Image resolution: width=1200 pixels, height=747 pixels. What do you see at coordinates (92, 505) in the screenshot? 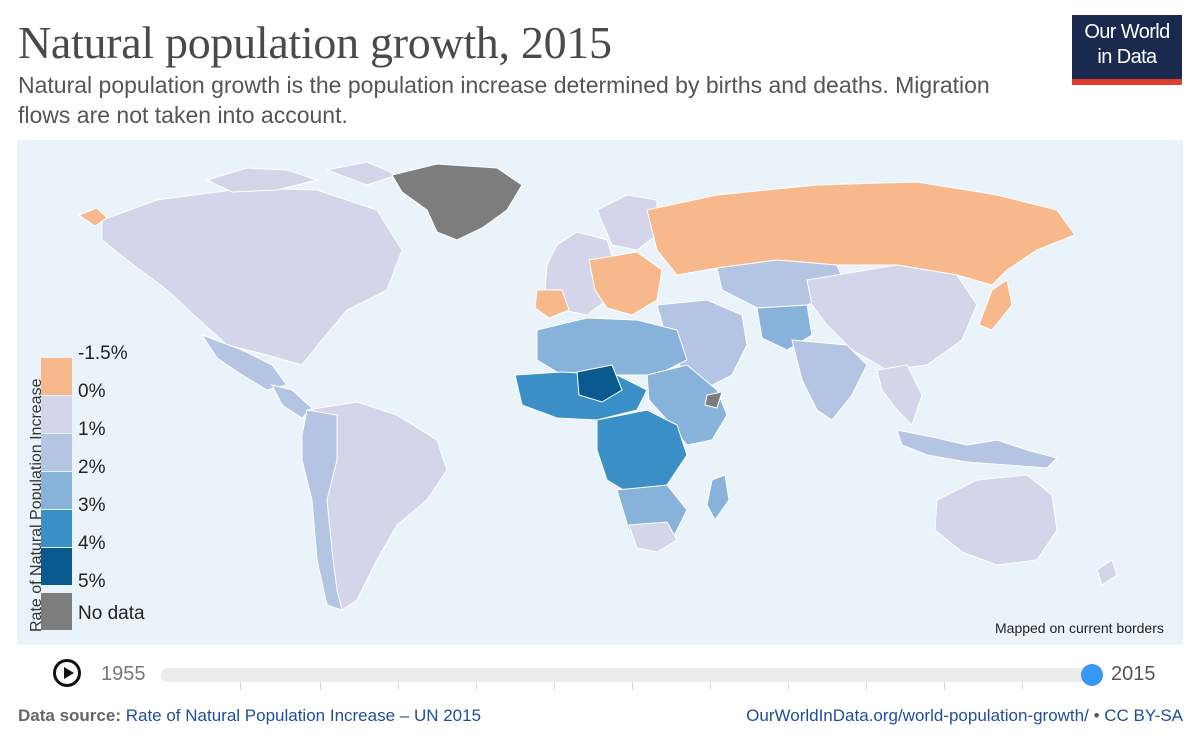
I see `legend-tick-label: 3%` at bounding box center [92, 505].